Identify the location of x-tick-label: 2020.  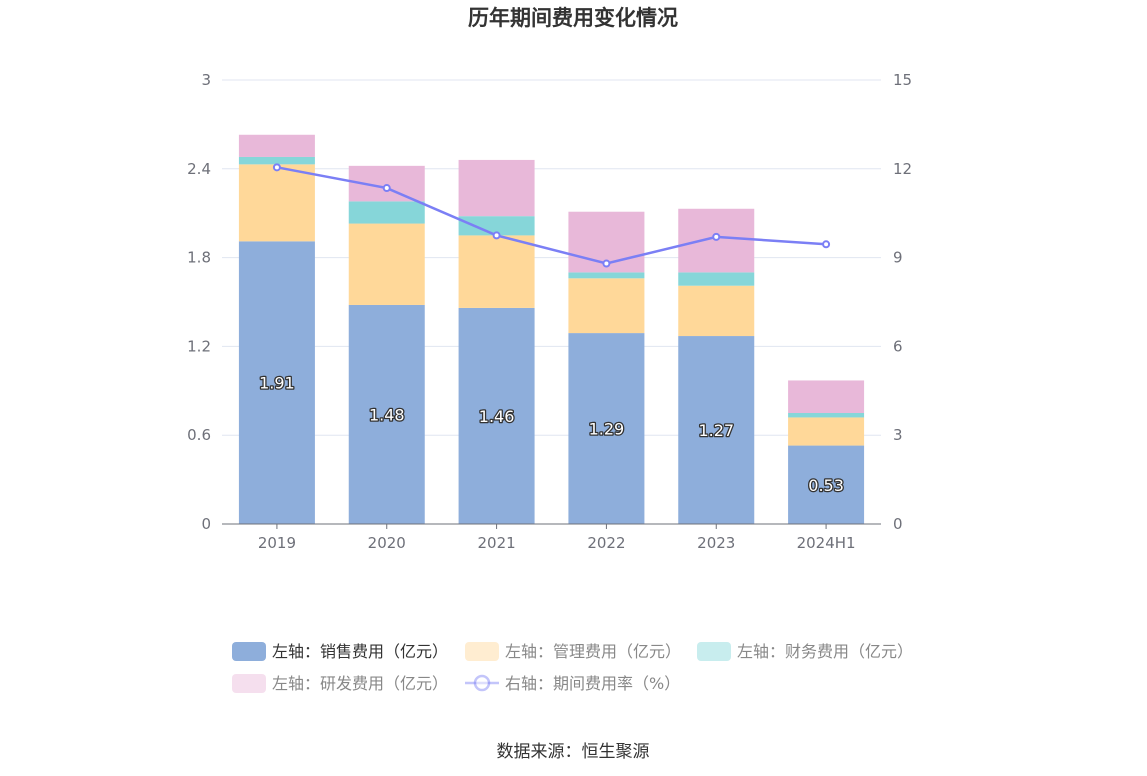
(387, 543).